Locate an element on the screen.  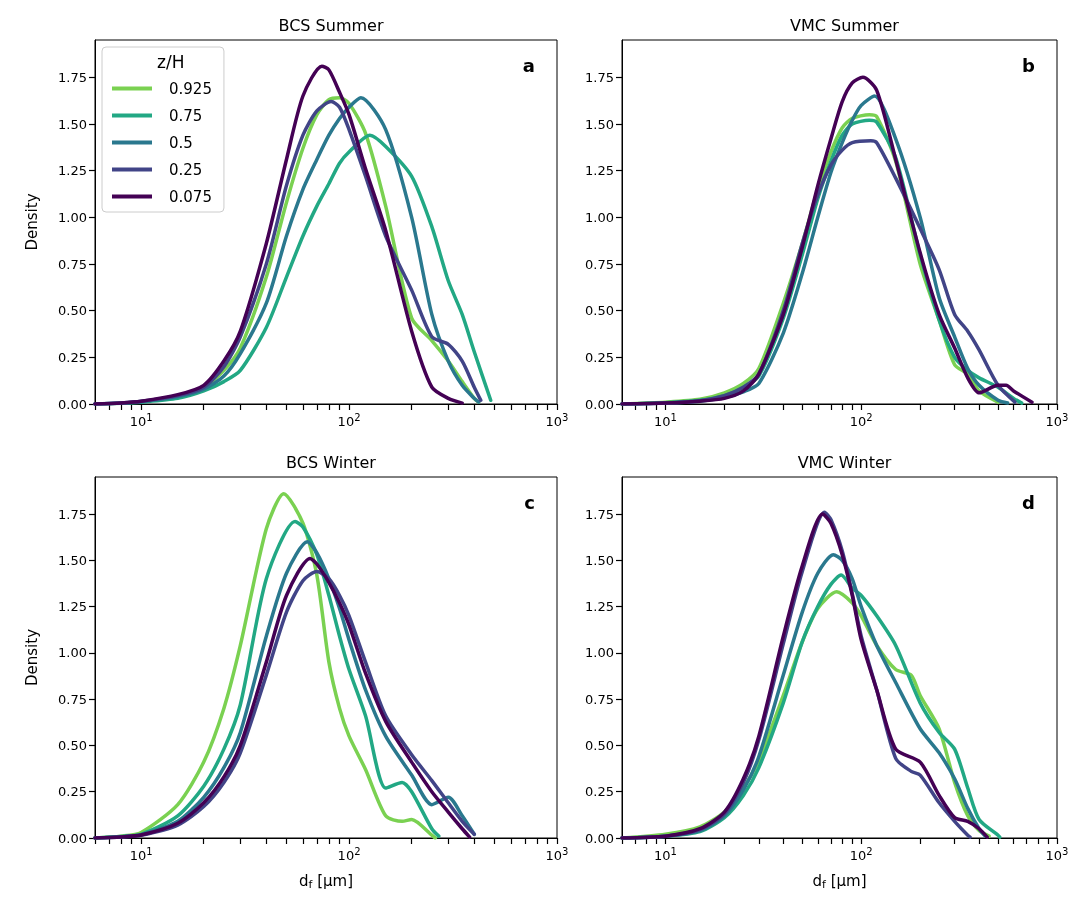
legend-label: 0.75 is located at coordinates (186, 115).